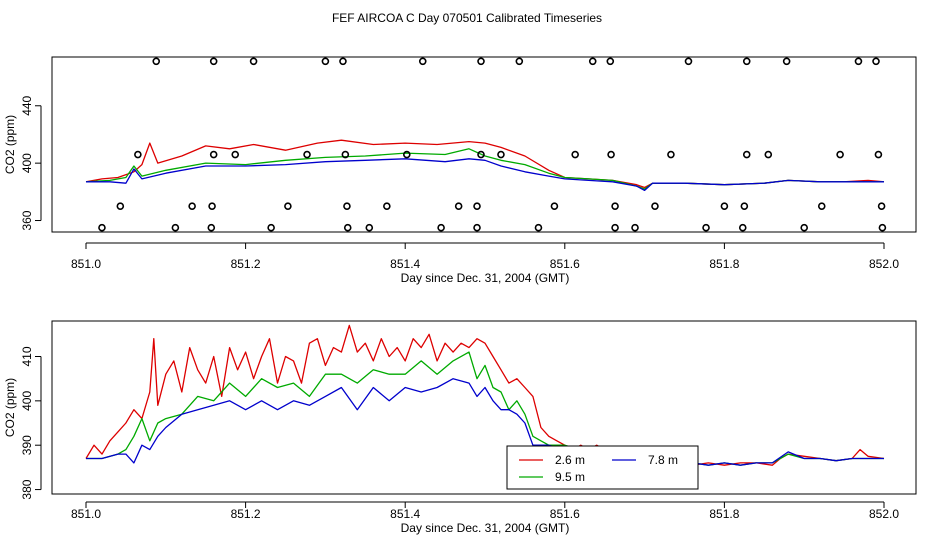  What do you see at coordinates (570, 460) in the screenshot?
I see `legend-entry: 2.6 m` at bounding box center [570, 460].